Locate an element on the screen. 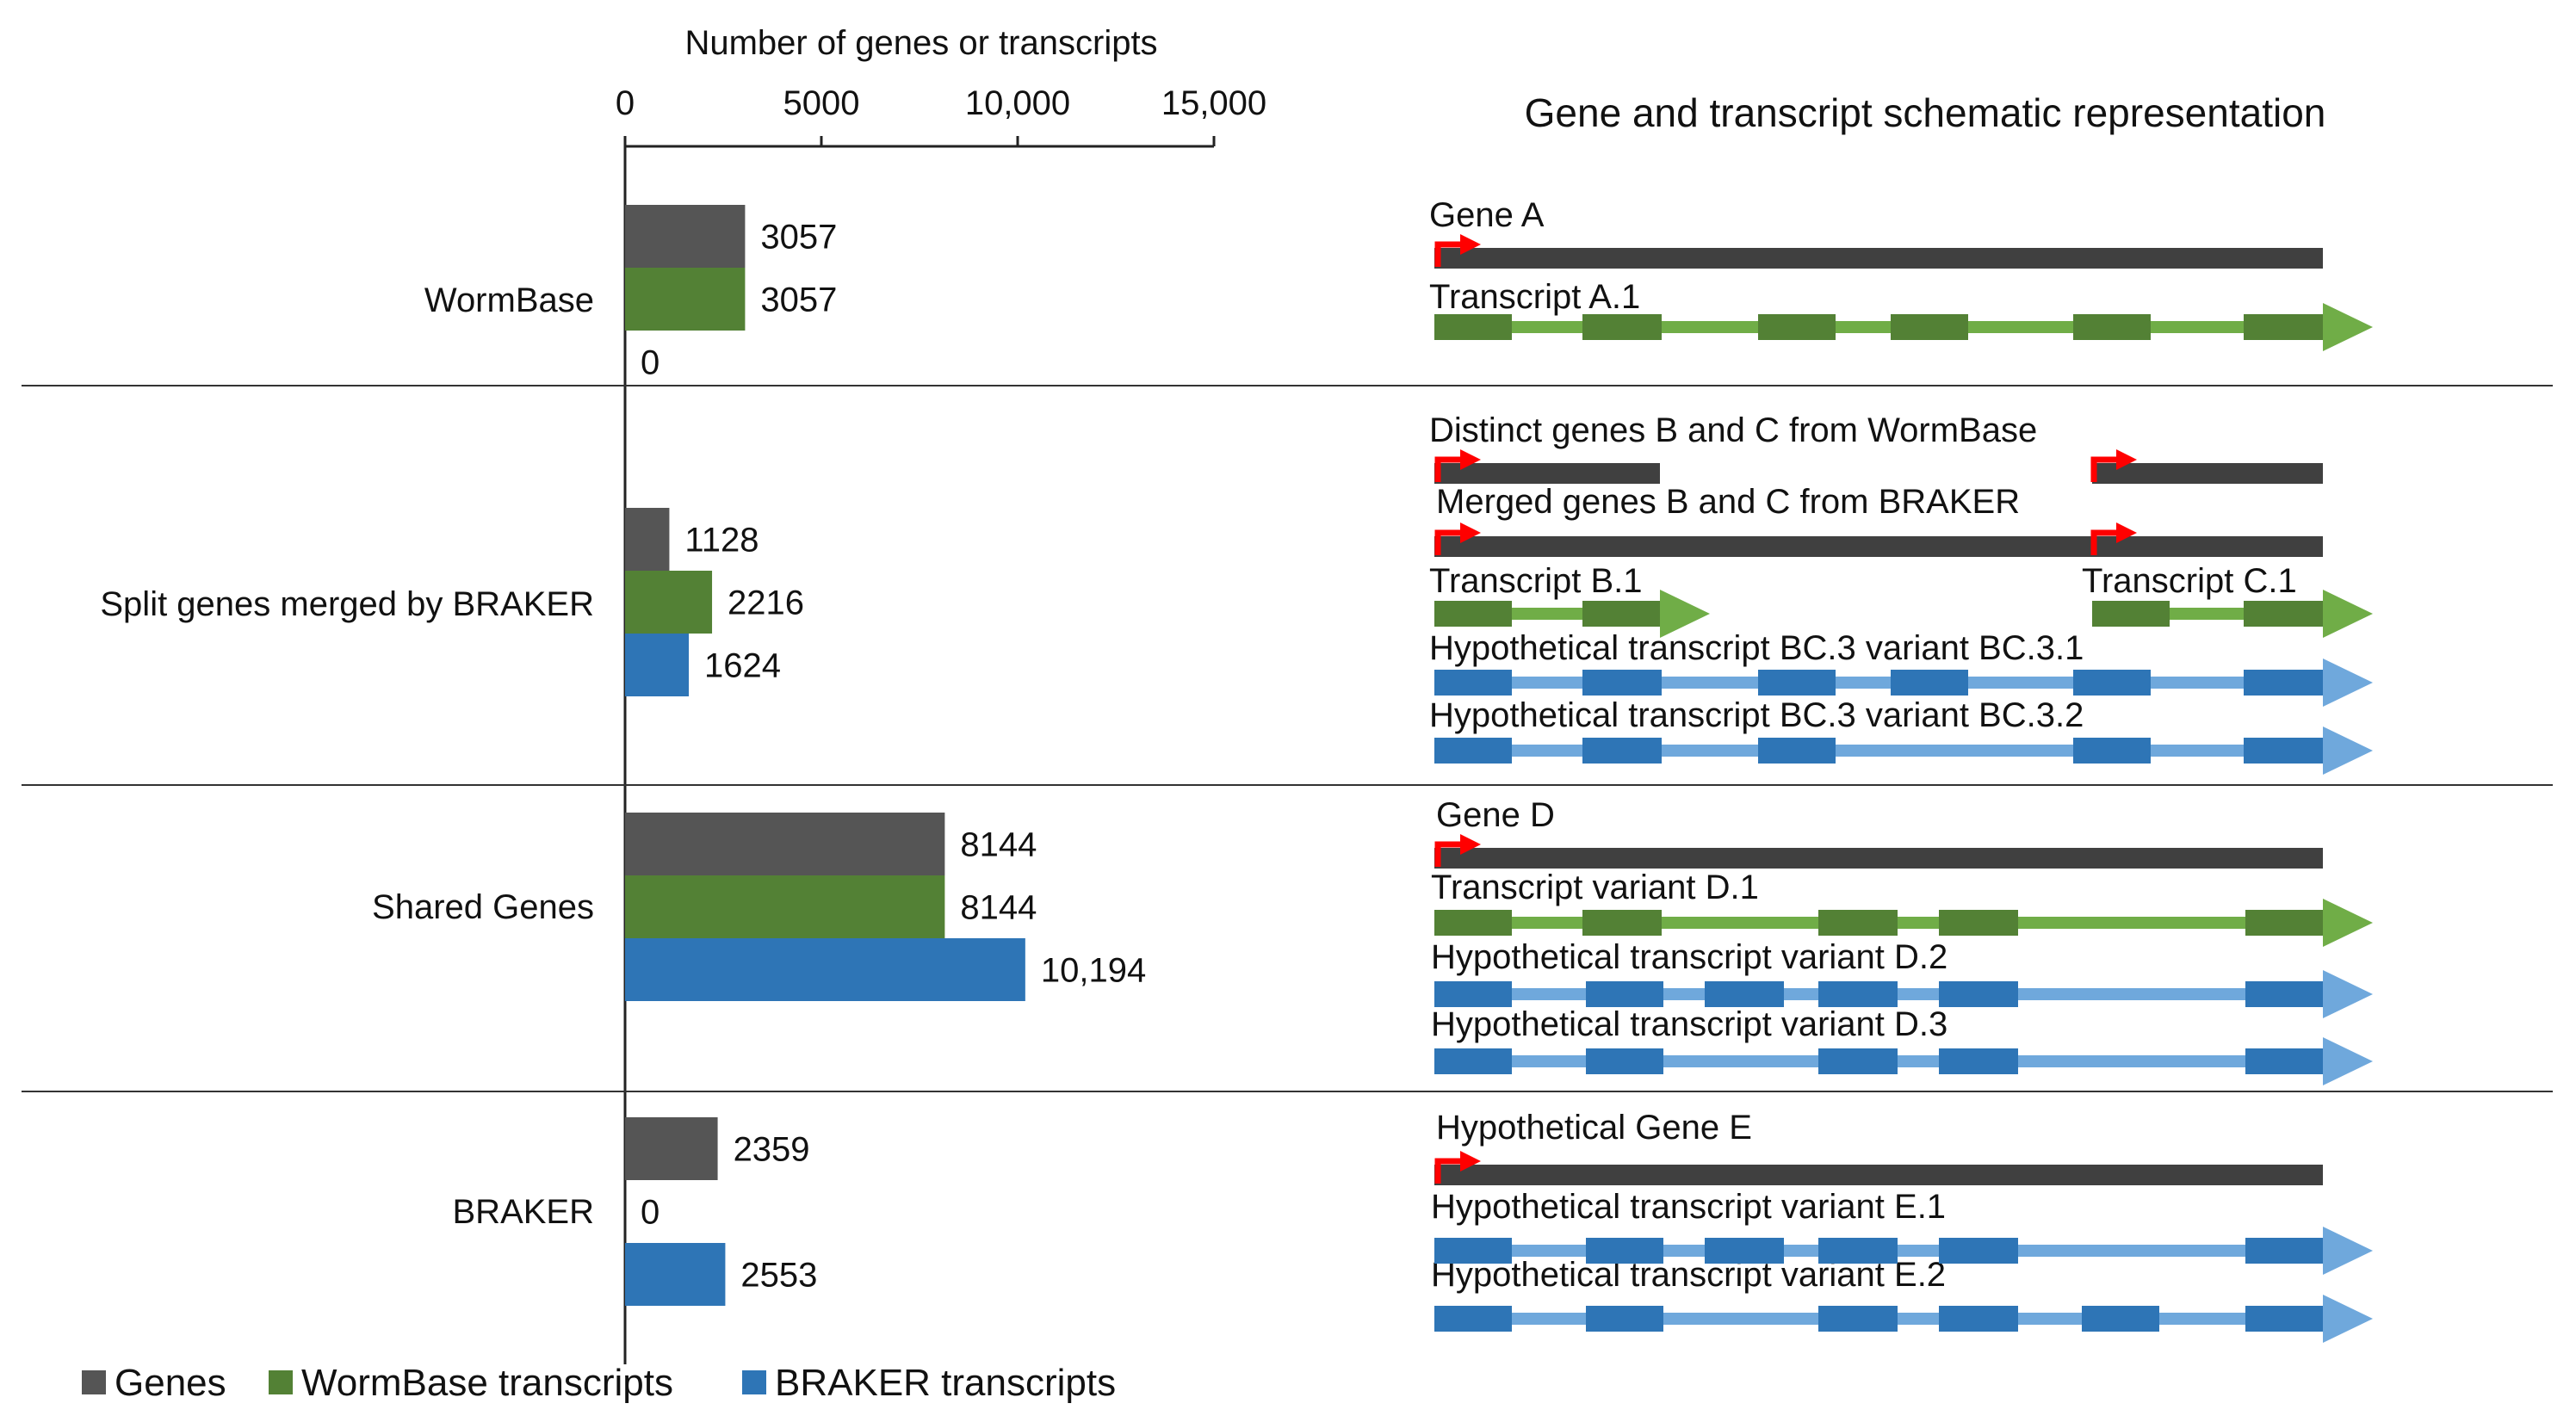 This screenshot has width=2576, height=1422. bar-value-label: 10,194 is located at coordinates (1094, 971).